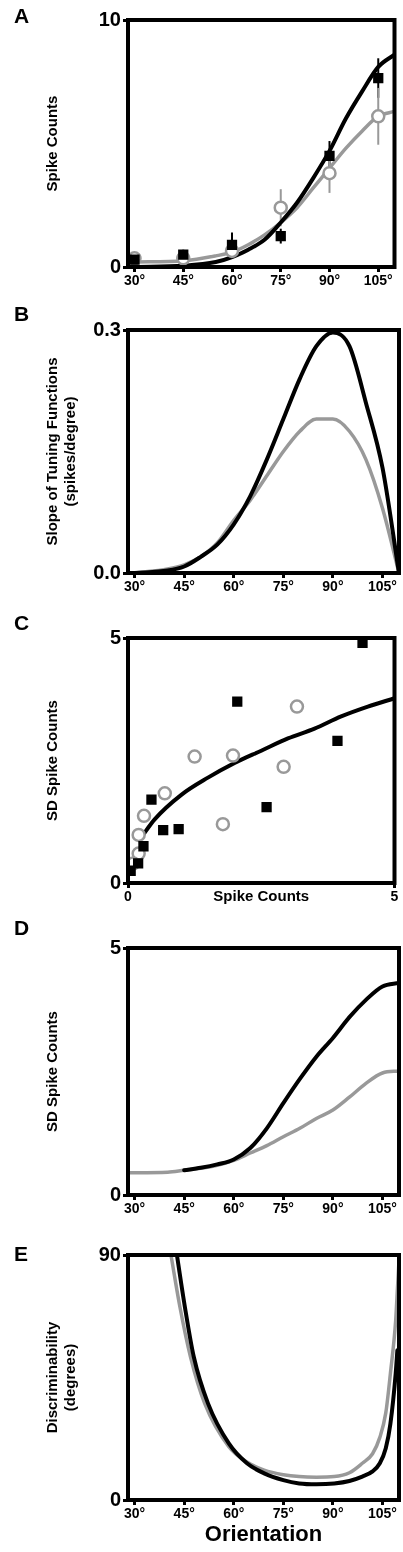 Image resolution: width=403 pixels, height=1552 pixels. What do you see at coordinates (61, 451) in the screenshot?
I see `y-axis-title: Slope of Tuning Functions (spikes/degree)` at bounding box center [61, 451].